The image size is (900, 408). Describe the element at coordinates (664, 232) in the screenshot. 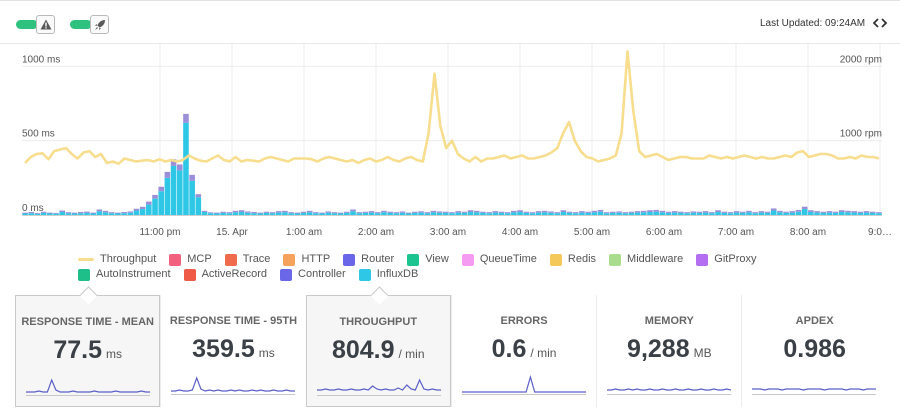

I see `x-tick-label: 6:00 am` at that location.